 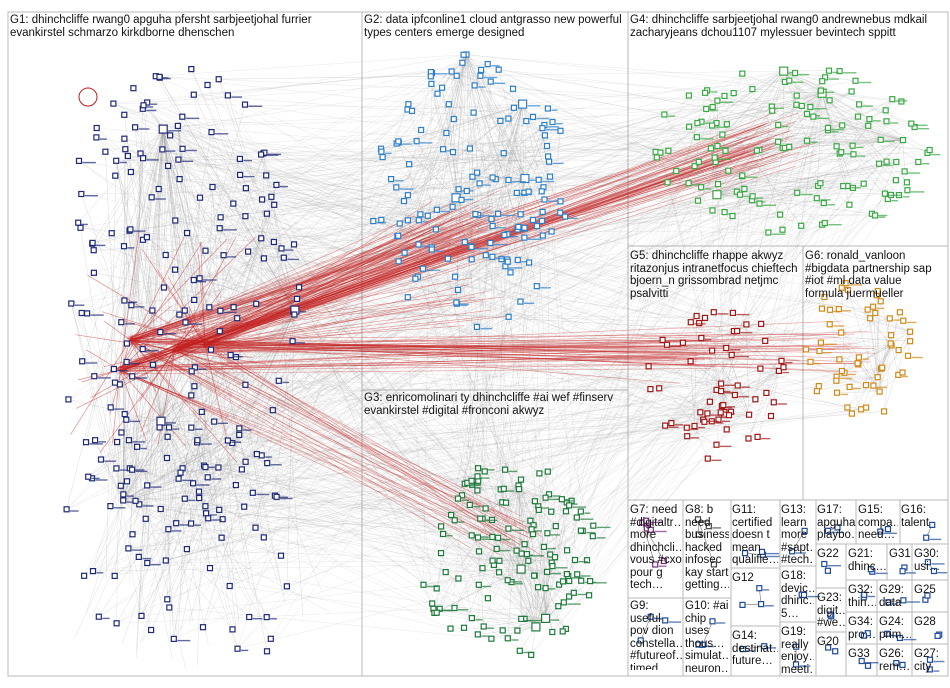 What do you see at coordinates (708, 526) in the screenshot?
I see `node-g8` at bounding box center [708, 526].